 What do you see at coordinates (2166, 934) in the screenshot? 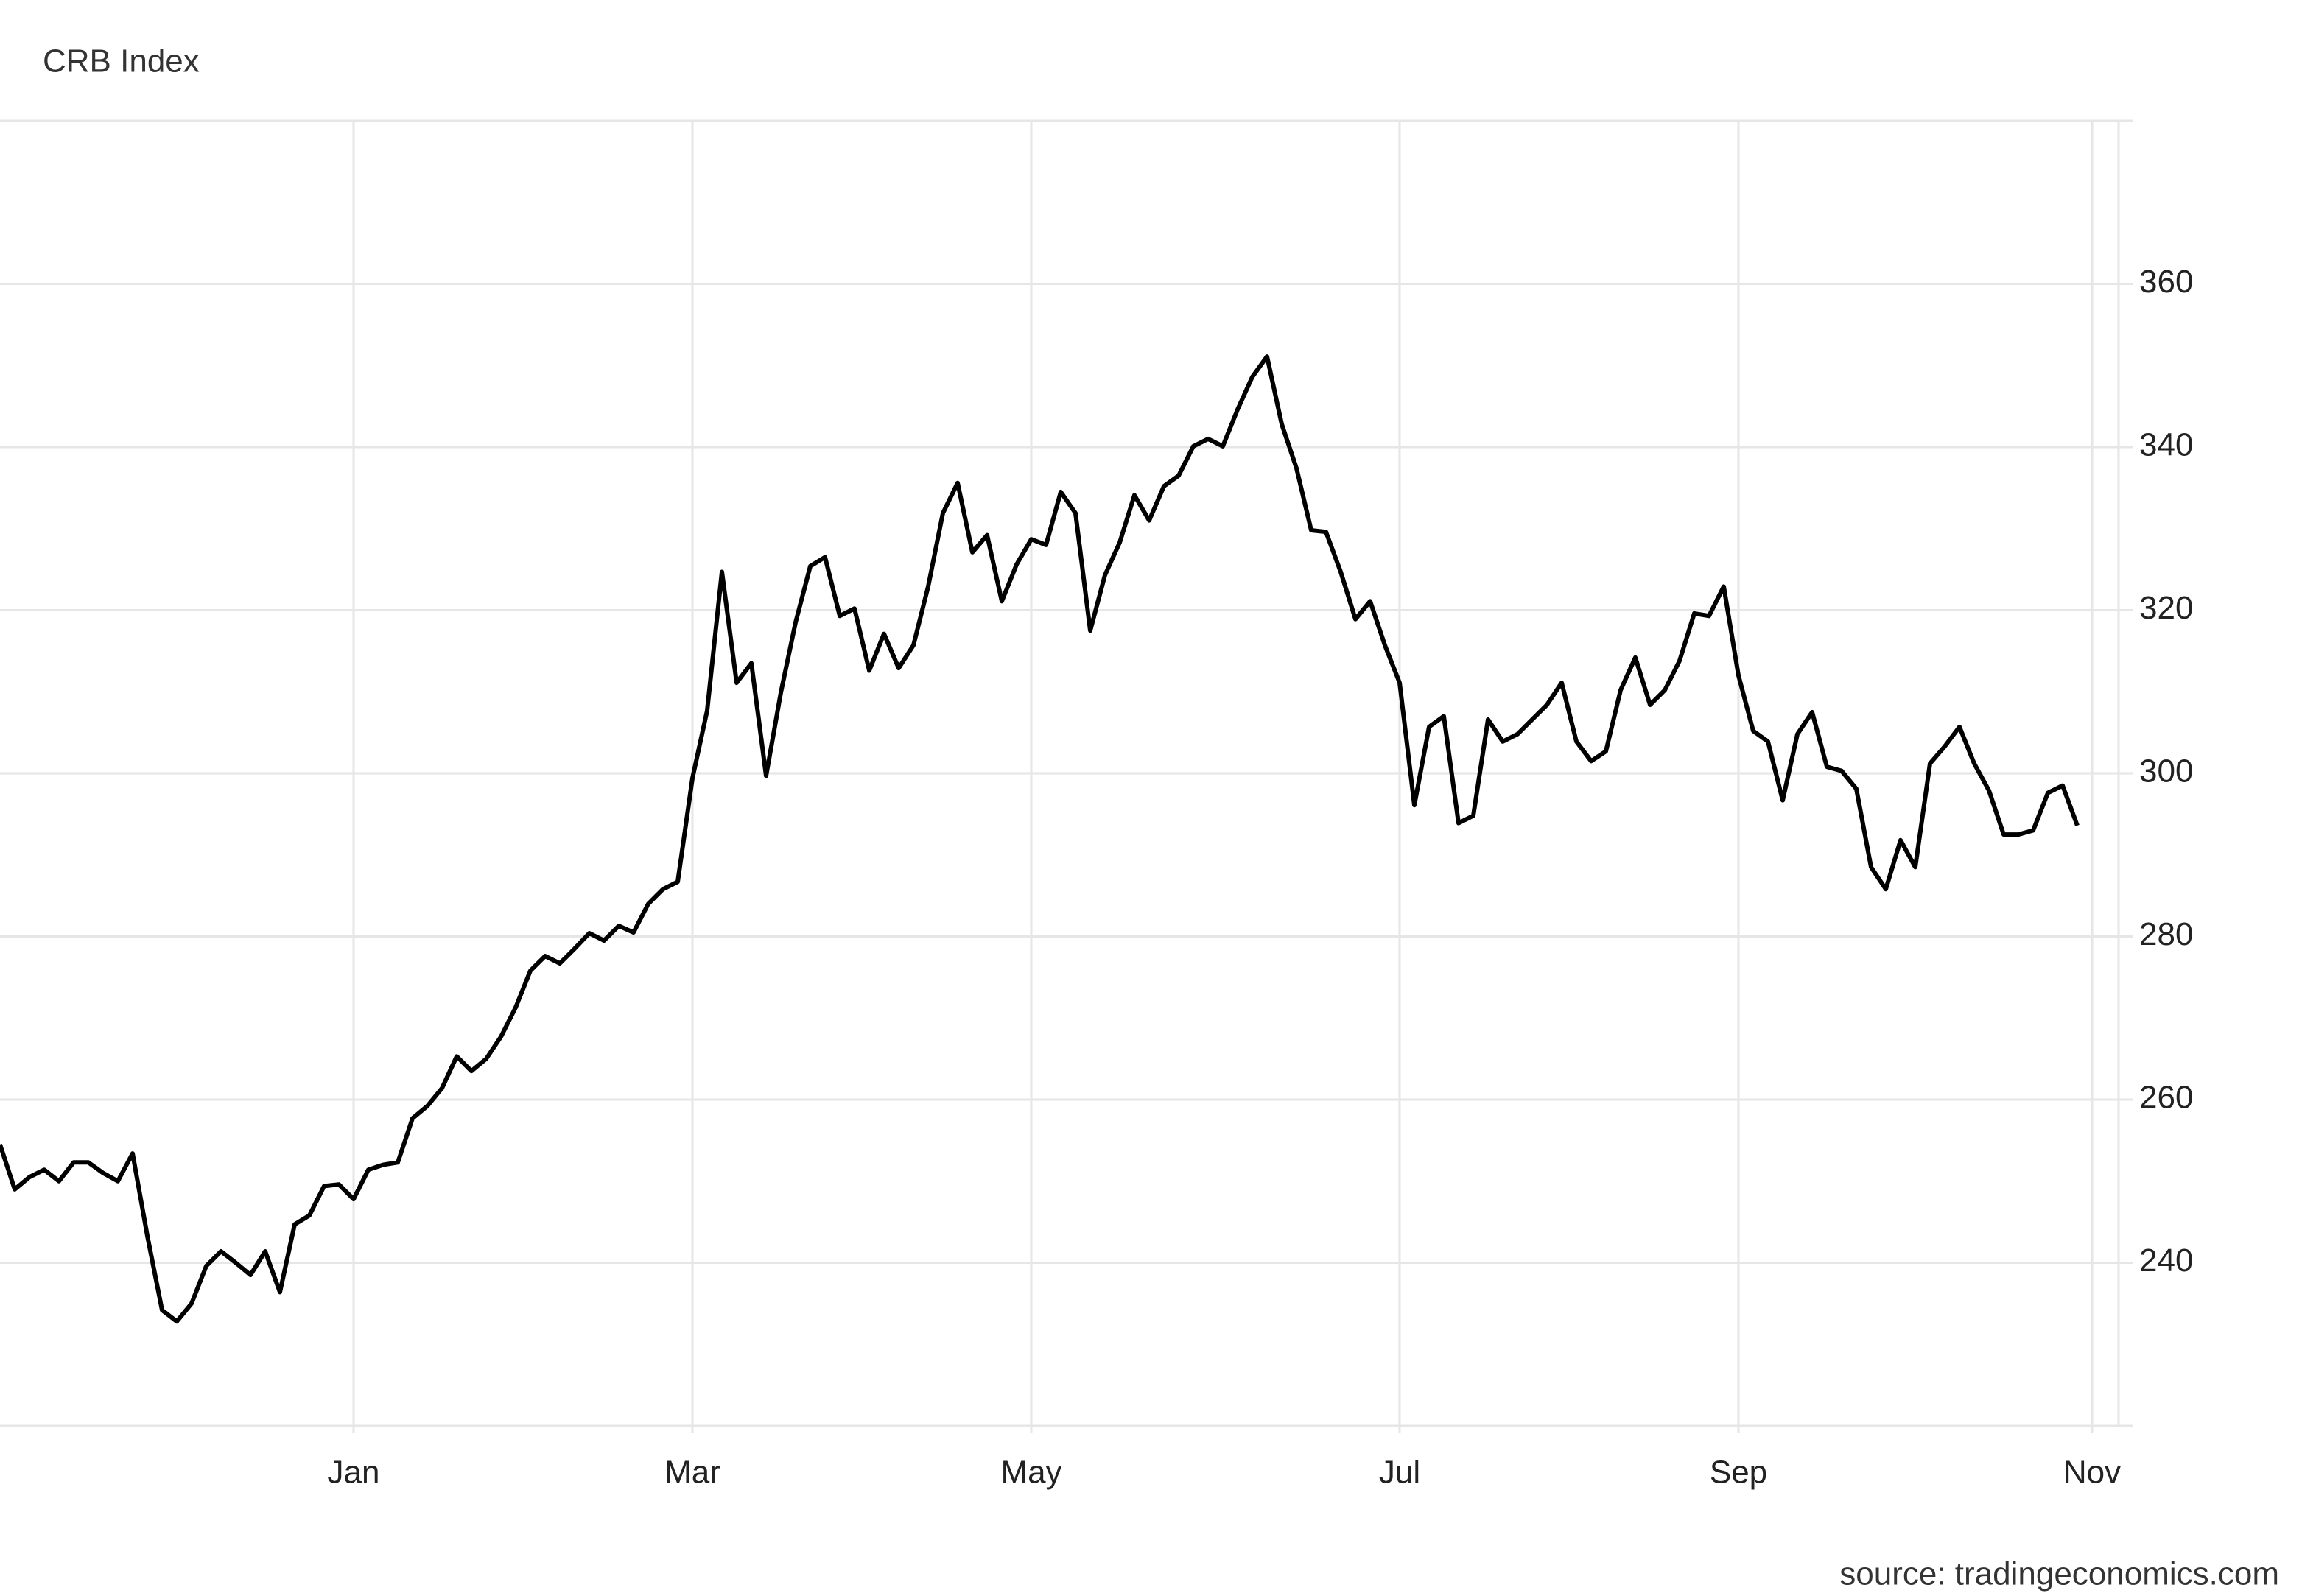
I see `y-tick-label: 280` at bounding box center [2166, 934].